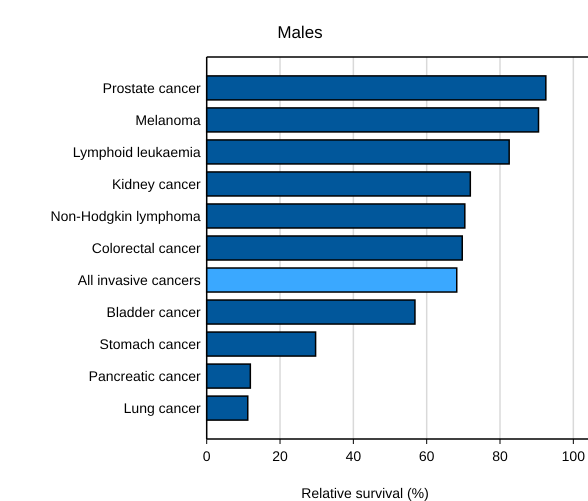  What do you see at coordinates (280, 456) in the screenshot?
I see `x-tick-label: 20` at bounding box center [280, 456].